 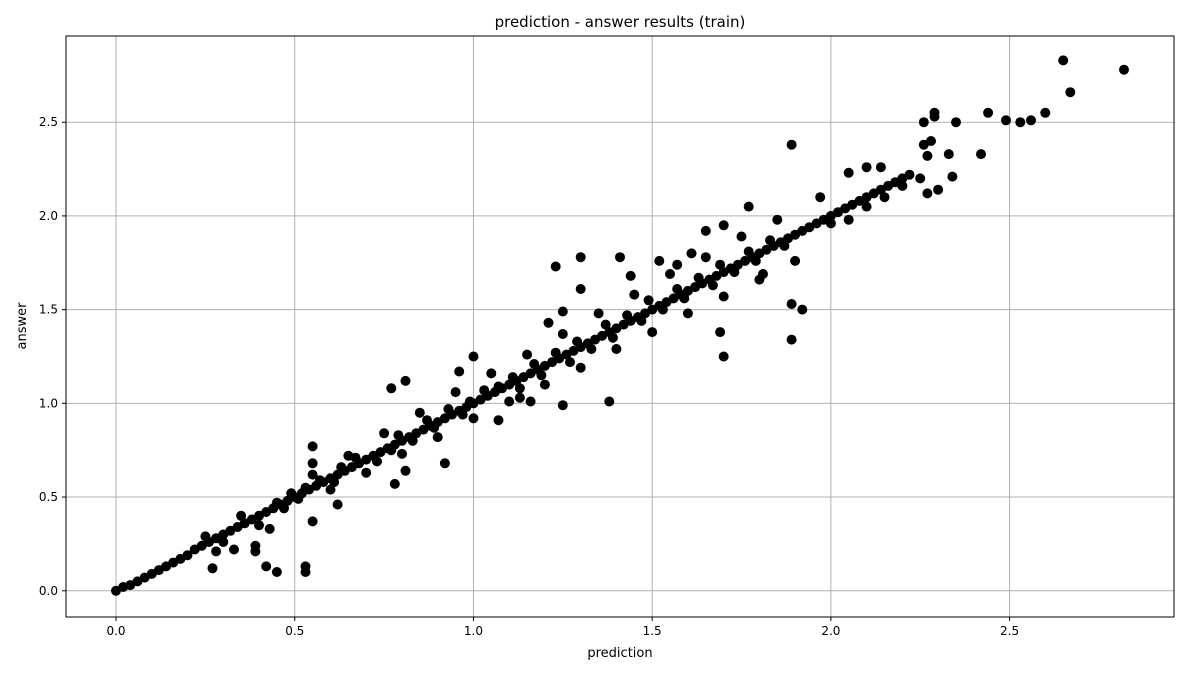 What do you see at coordinates (22, 326) in the screenshot?
I see `y-axis-label: answer` at bounding box center [22, 326].